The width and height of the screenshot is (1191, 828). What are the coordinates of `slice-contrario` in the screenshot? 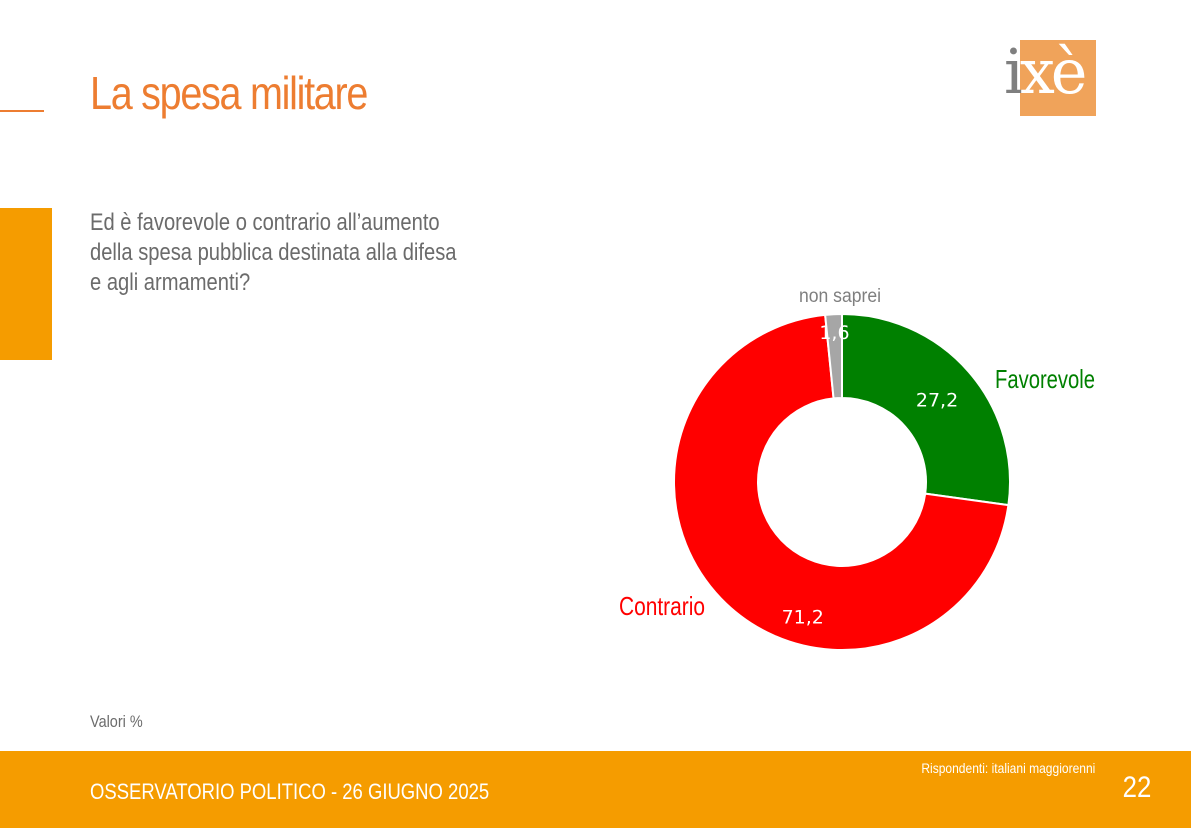 It's located at (841, 482).